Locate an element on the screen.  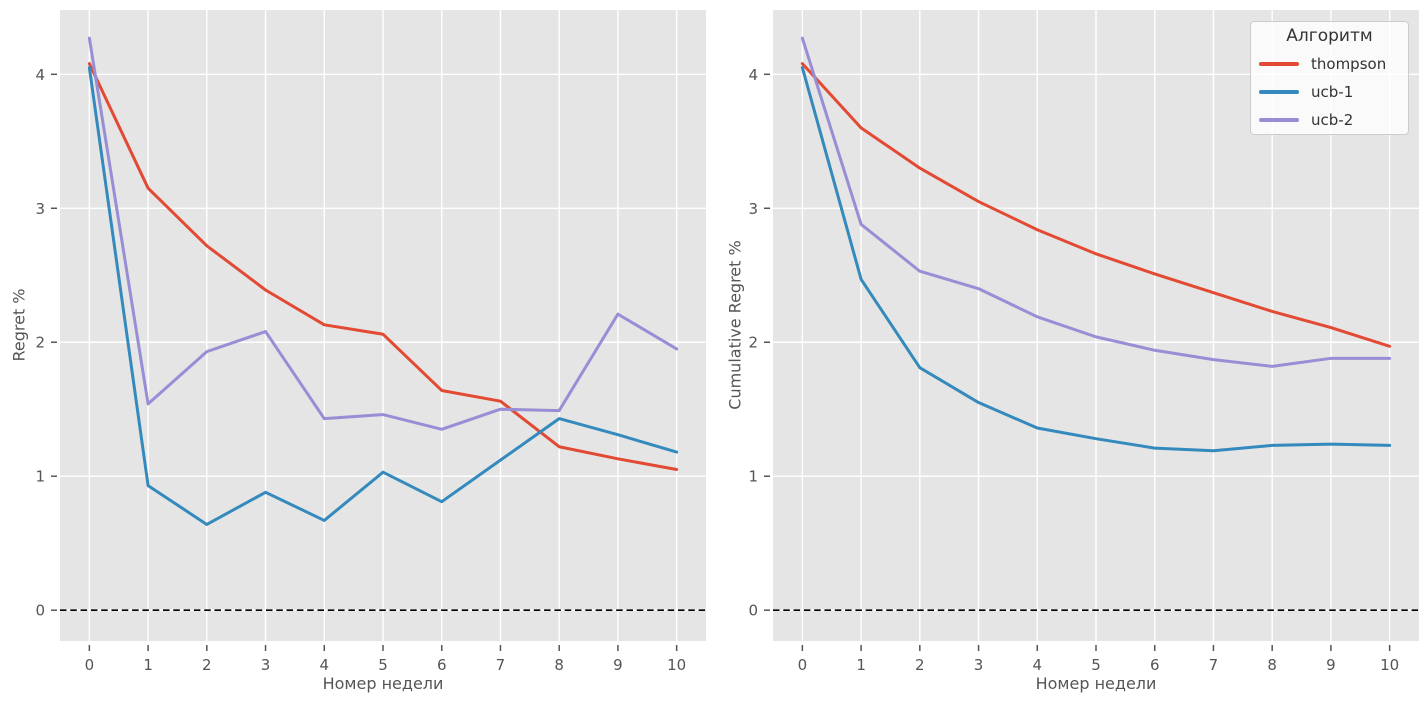
legend-label-ucb-2: ucb-2 is located at coordinates (1332, 120).